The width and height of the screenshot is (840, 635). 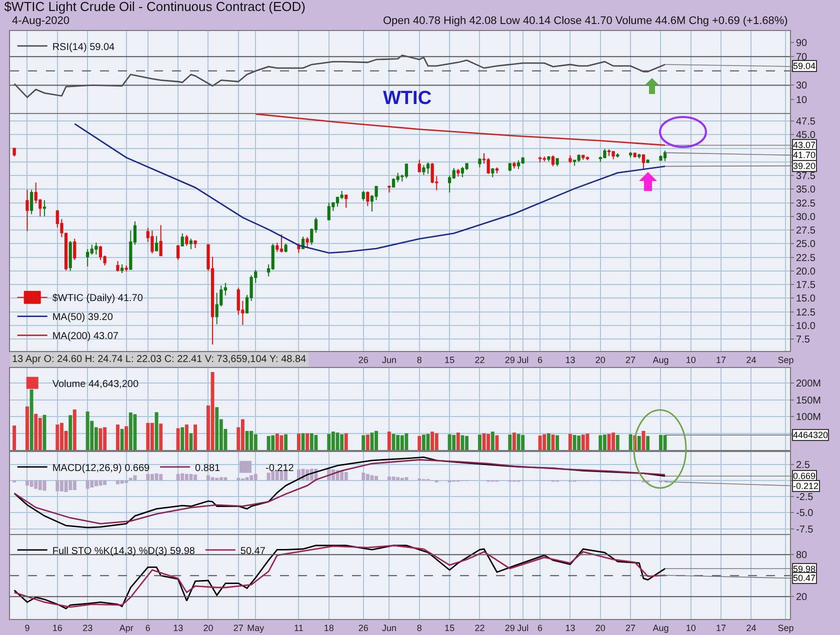 What do you see at coordinates (253, 551) in the screenshot?
I see `legend-label: 50.47` at bounding box center [253, 551].